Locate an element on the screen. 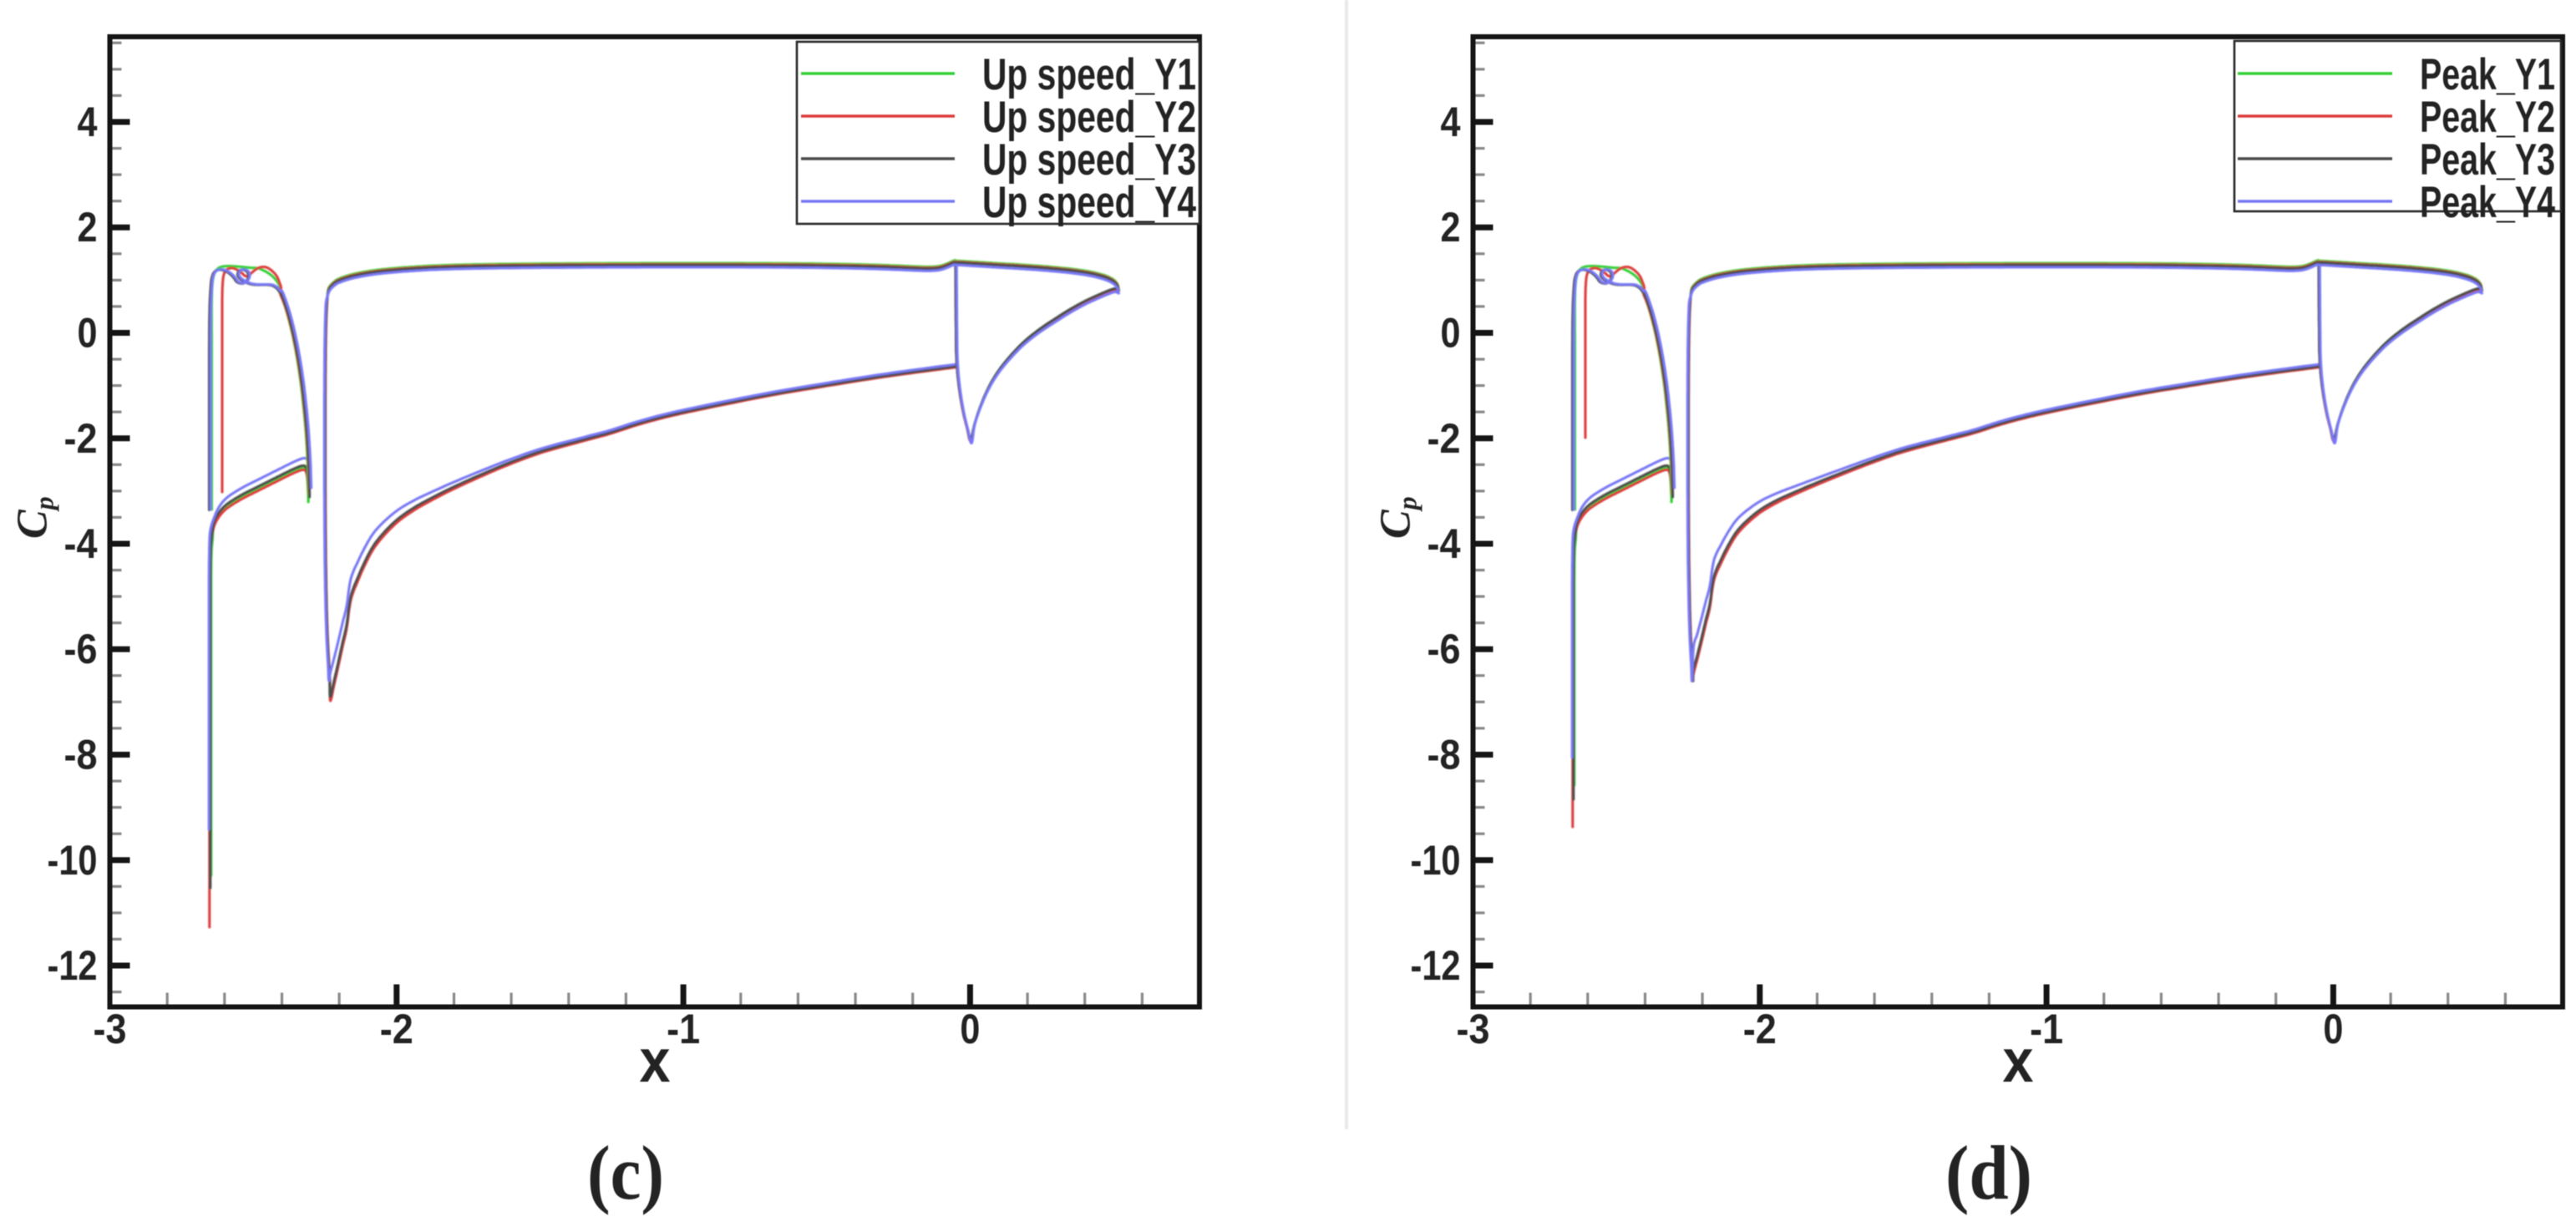 The width and height of the screenshot is (2576, 1227). svg-text: Peak_Y2 is located at coordinates (2487, 117).